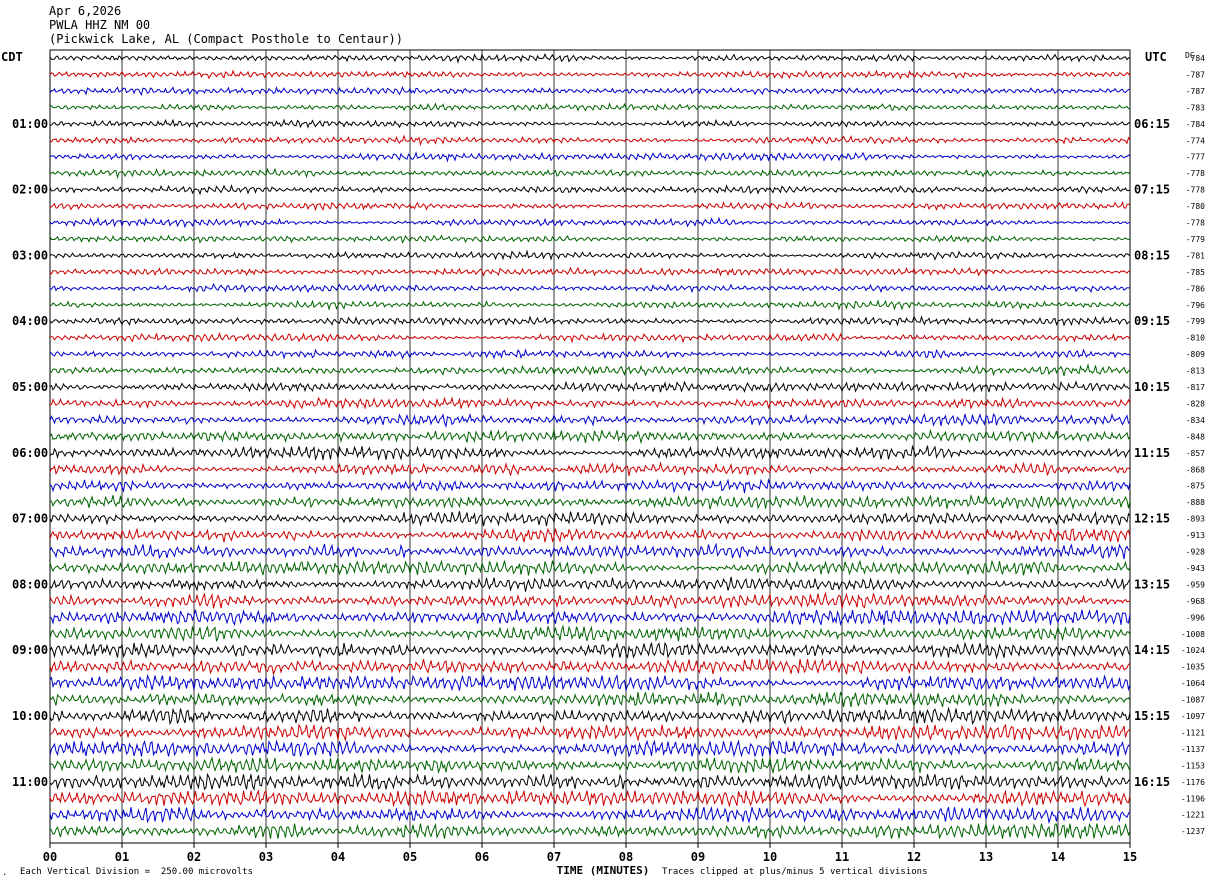 Image resolution: width=1210 pixels, height=886 pixels. What do you see at coordinates (30, 650) in the screenshot?
I see `left-hour-label: 09:00` at bounding box center [30, 650].